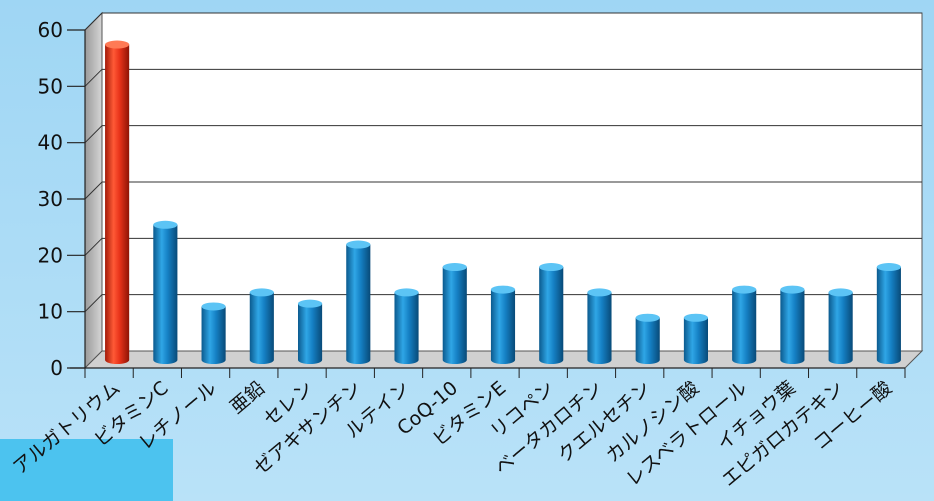 The width and height of the screenshot is (934, 501). What do you see at coordinates (56, 368) in the screenshot?
I see `y-tick-label: 0` at bounding box center [56, 368].